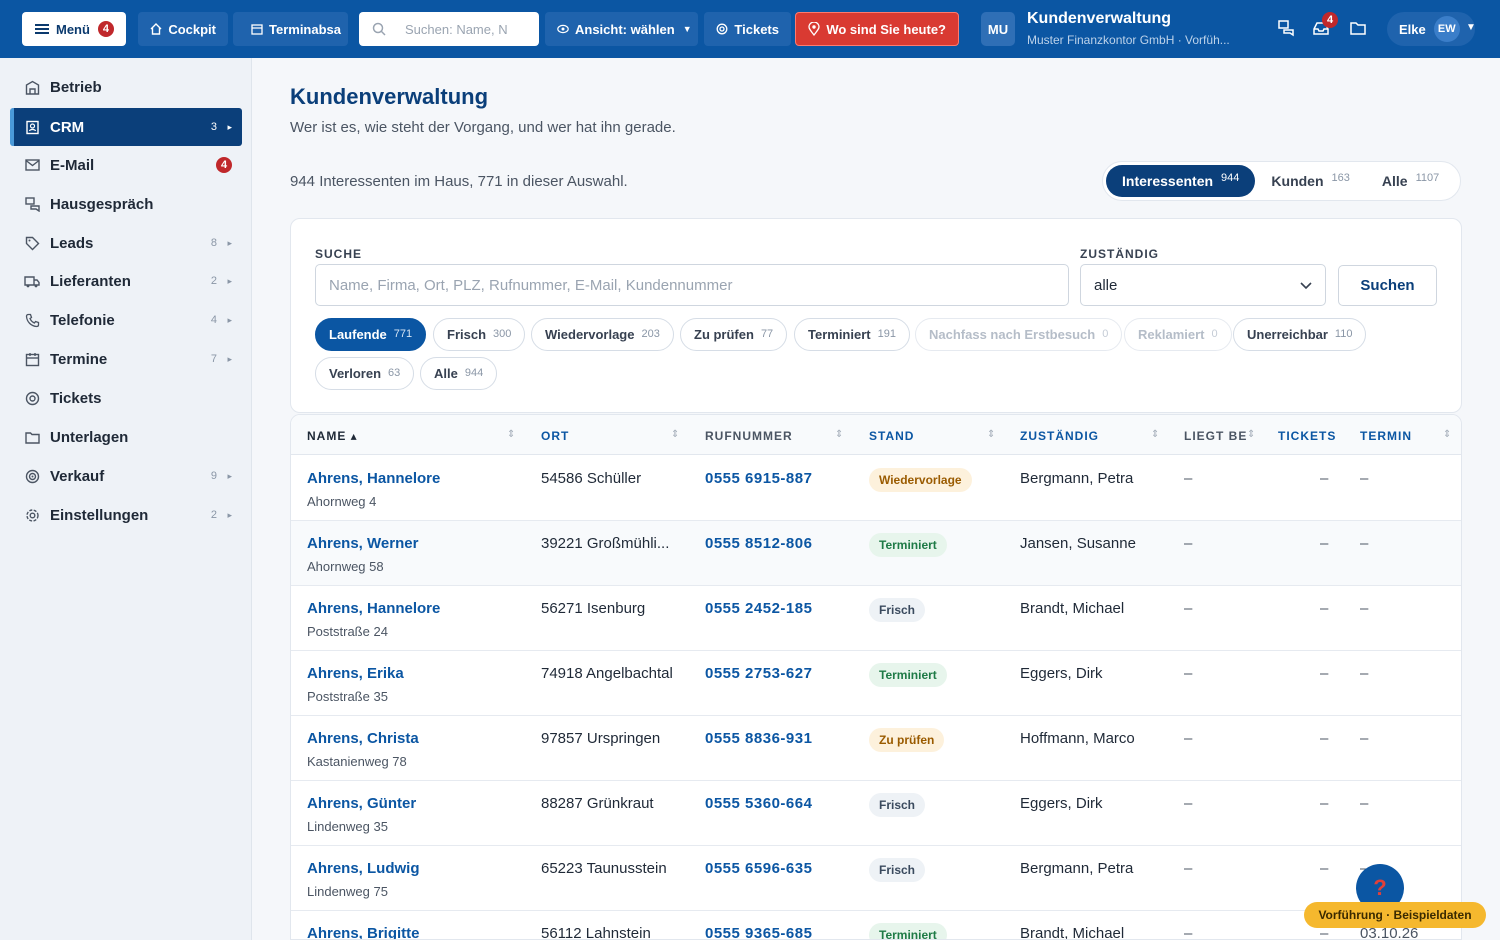  Describe the element at coordinates (371, 334) in the screenshot. I see `filter-chip-laufende: Laufende 771` at that location.